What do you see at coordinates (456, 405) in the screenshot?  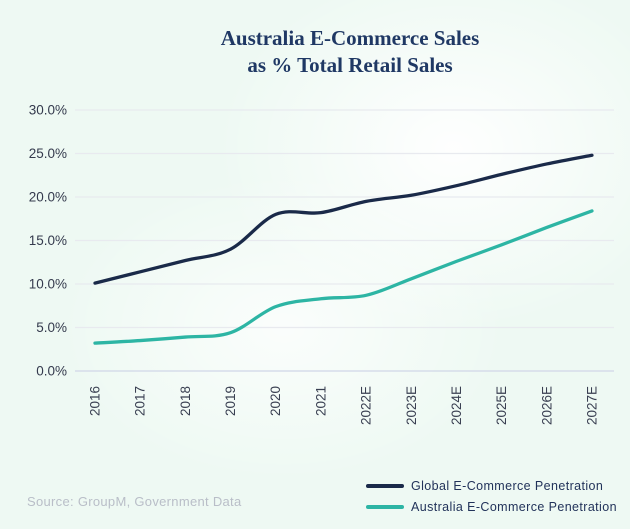 I see `x-tick-label: 2024E` at bounding box center [456, 405].